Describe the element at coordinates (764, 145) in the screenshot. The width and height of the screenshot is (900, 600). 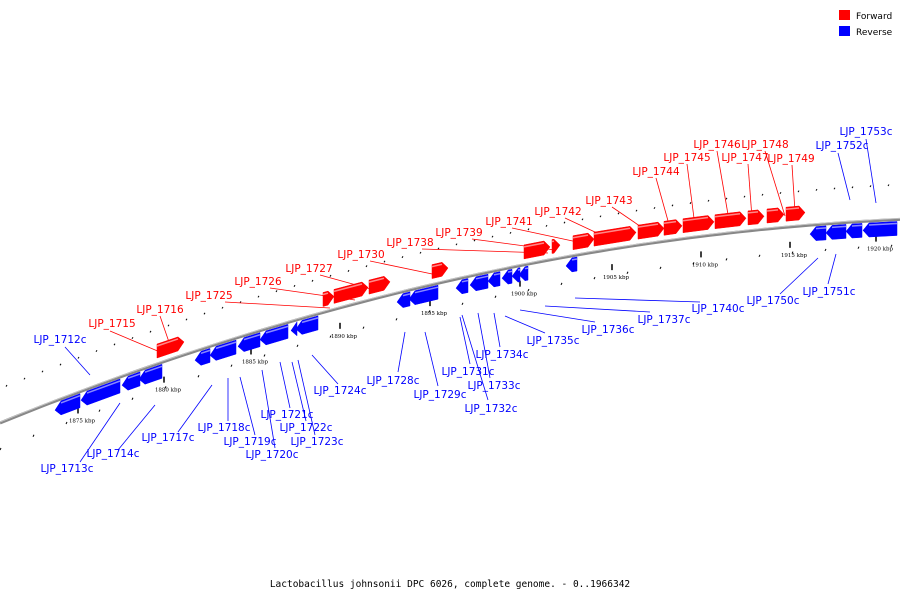
I see `gene-label: LJP_1748` at that location.